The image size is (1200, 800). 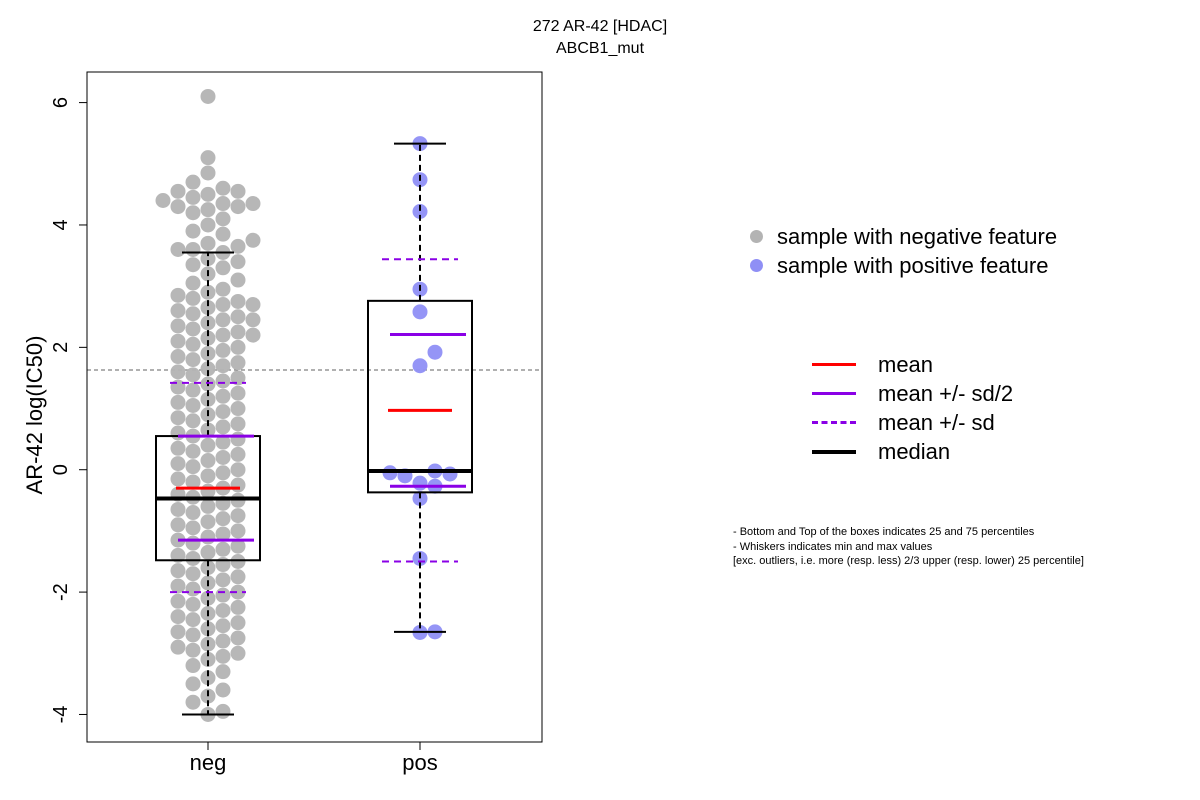 I want to click on legend-line-sd-half, so click(x=834, y=393).